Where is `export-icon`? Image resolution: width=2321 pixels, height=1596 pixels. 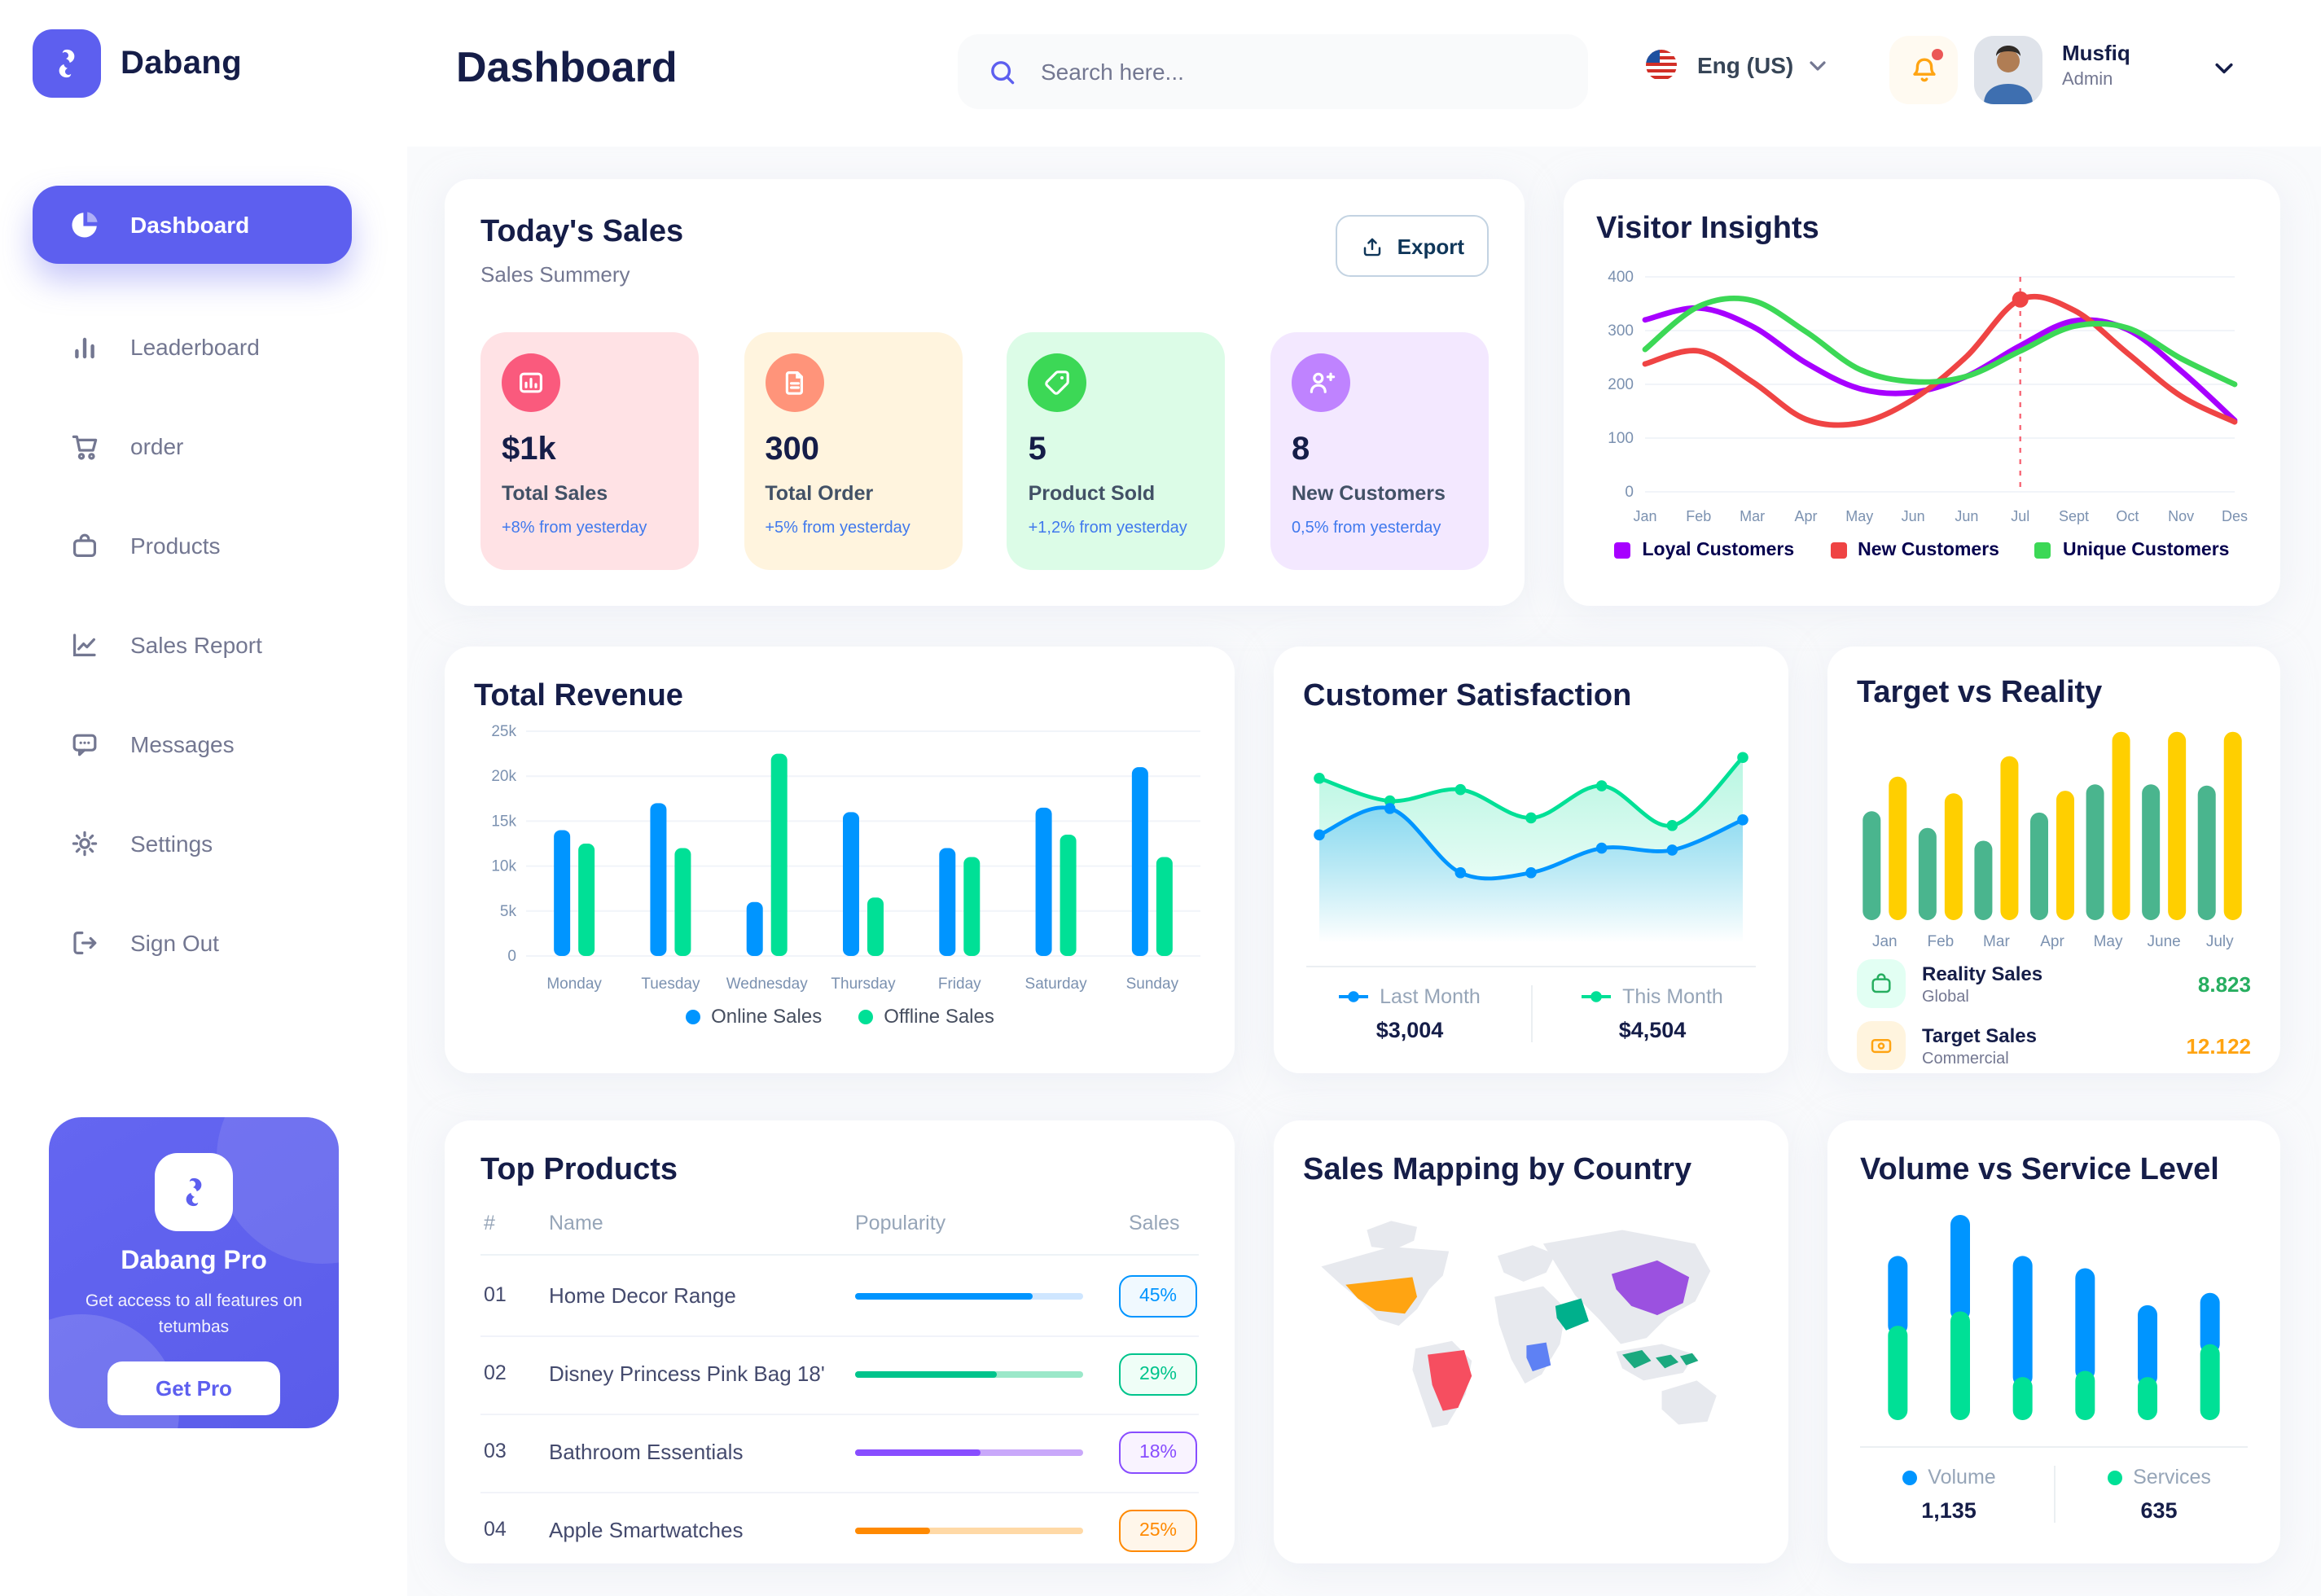
export-icon is located at coordinates (1371, 246).